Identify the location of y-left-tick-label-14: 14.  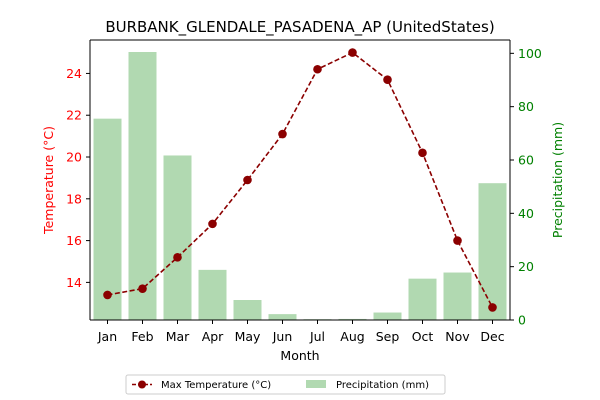
(74, 282).